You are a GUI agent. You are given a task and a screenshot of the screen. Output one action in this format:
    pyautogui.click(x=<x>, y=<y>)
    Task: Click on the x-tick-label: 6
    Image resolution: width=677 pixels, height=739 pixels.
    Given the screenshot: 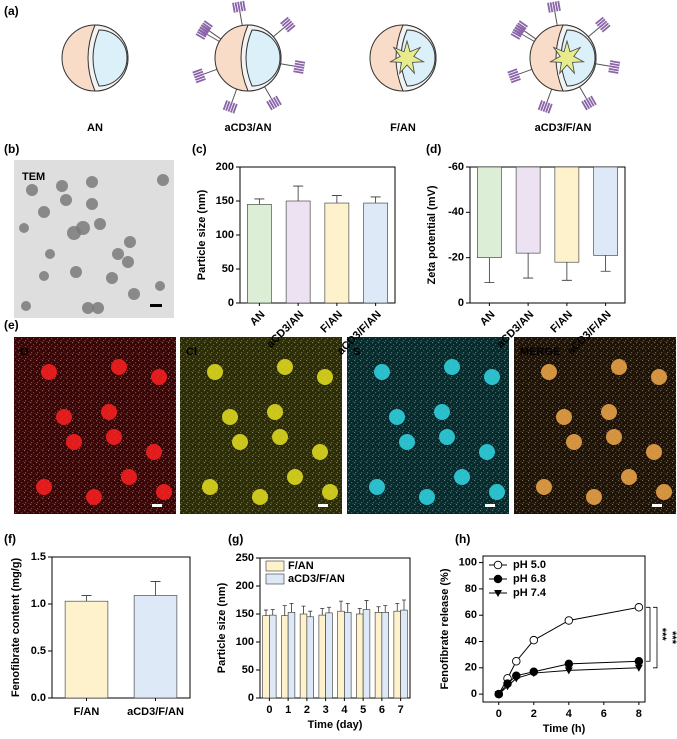 What is the action you would take?
    pyautogui.click(x=604, y=714)
    